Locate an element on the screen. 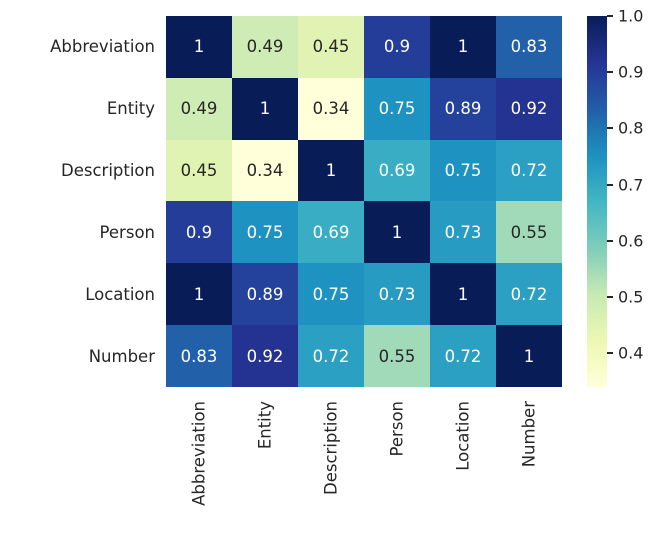  colorbar-tick-label-1.0: 1.0 is located at coordinates (631, 16).